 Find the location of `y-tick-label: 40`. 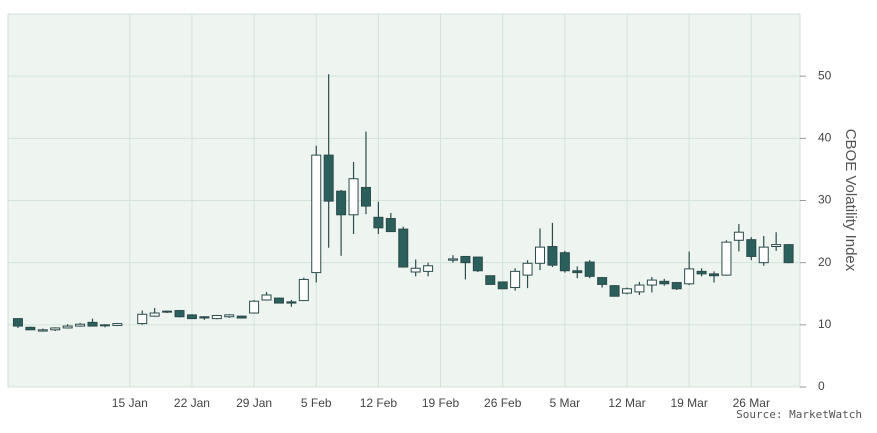

y-tick-label: 40 is located at coordinates (825, 138).